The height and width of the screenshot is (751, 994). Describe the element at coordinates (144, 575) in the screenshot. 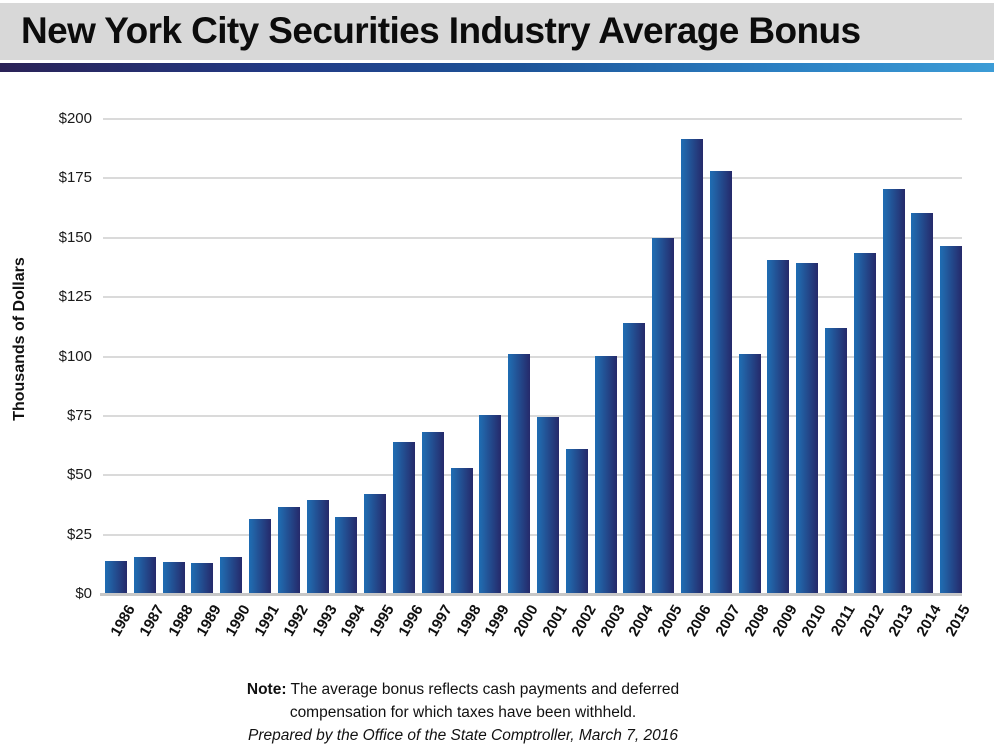

I see `bar-1987` at that location.